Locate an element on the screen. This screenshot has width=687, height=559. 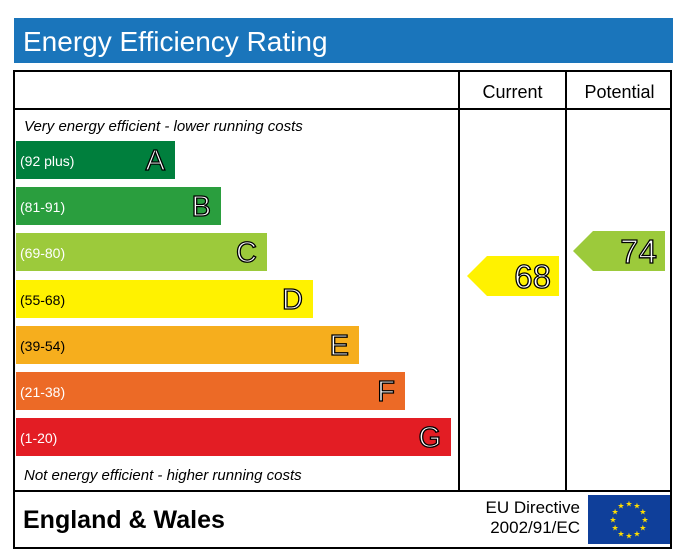
band-letter: C is located at coordinates (246, 253).